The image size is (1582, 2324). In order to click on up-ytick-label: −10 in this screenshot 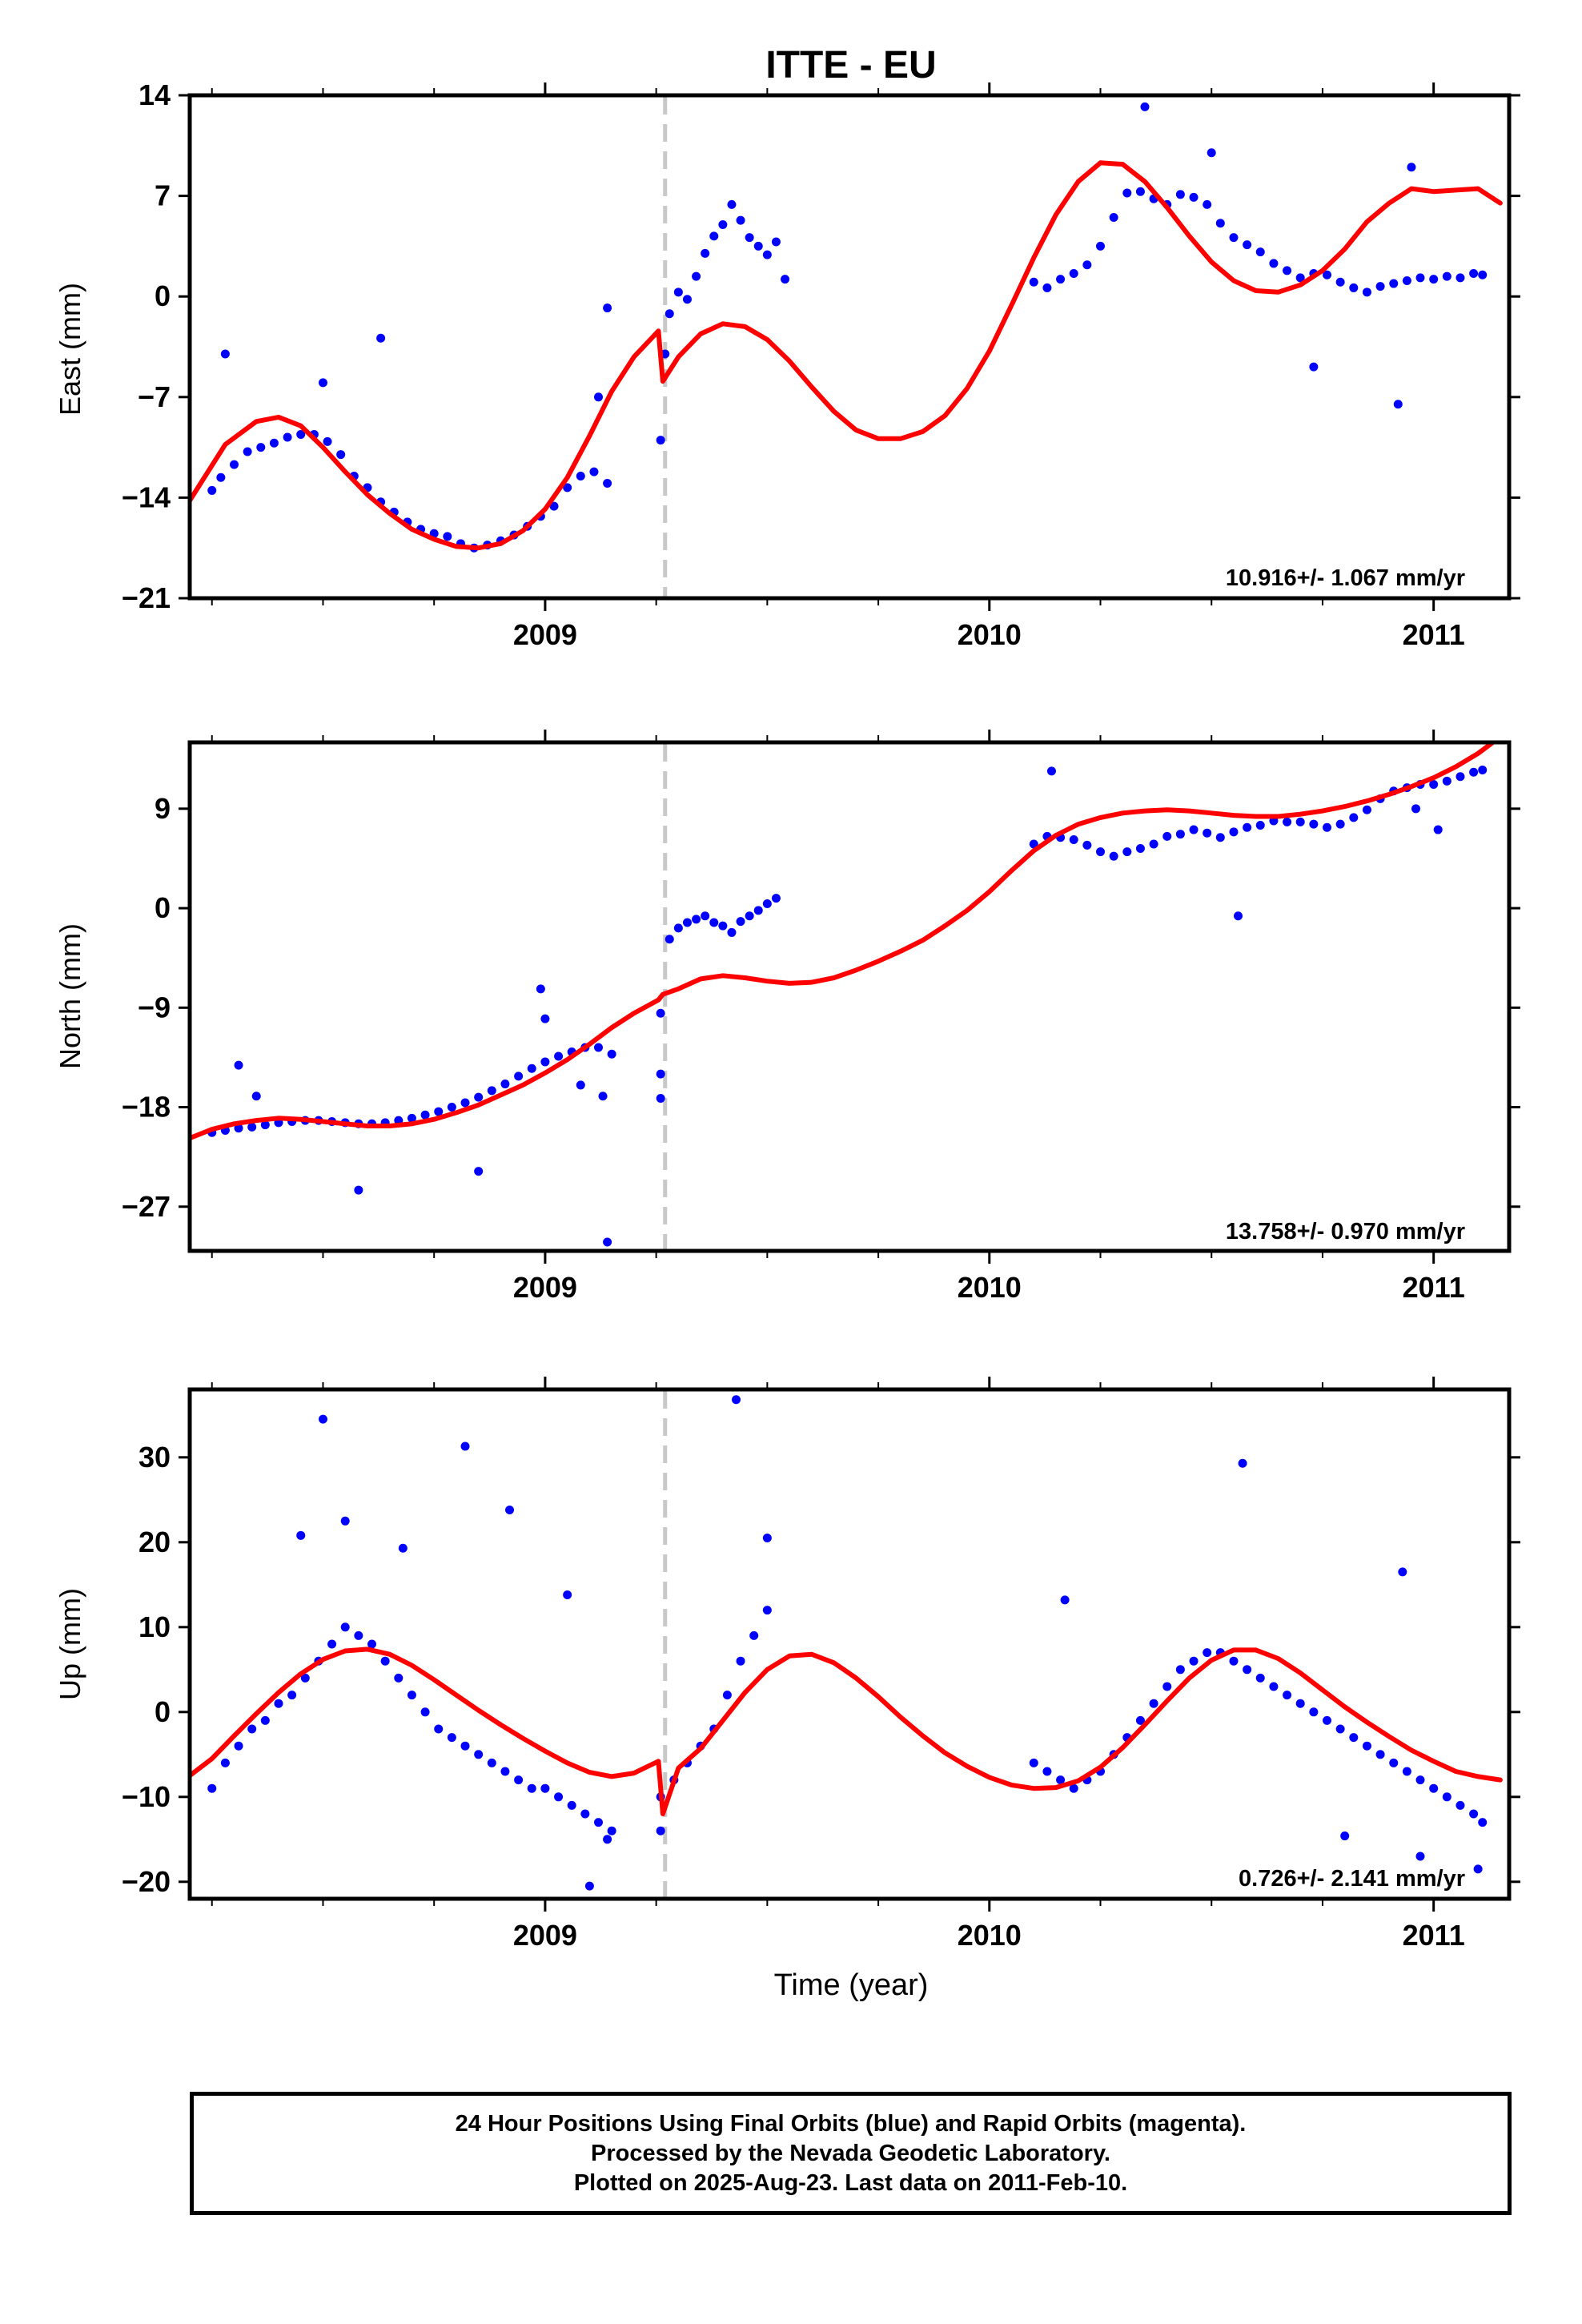, I will do `click(146, 1796)`.